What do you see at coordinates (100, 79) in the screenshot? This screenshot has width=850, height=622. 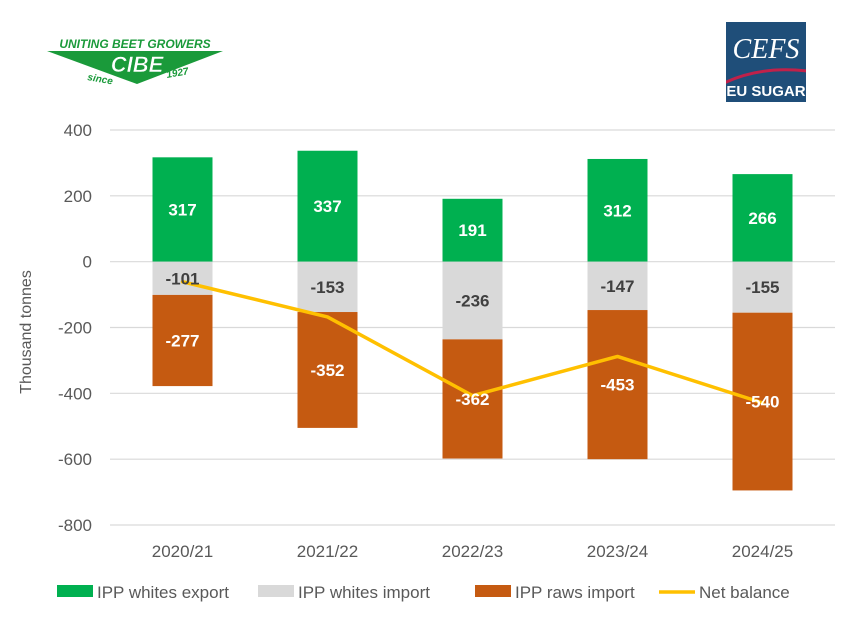 I see `svg-text: since` at bounding box center [100, 79].